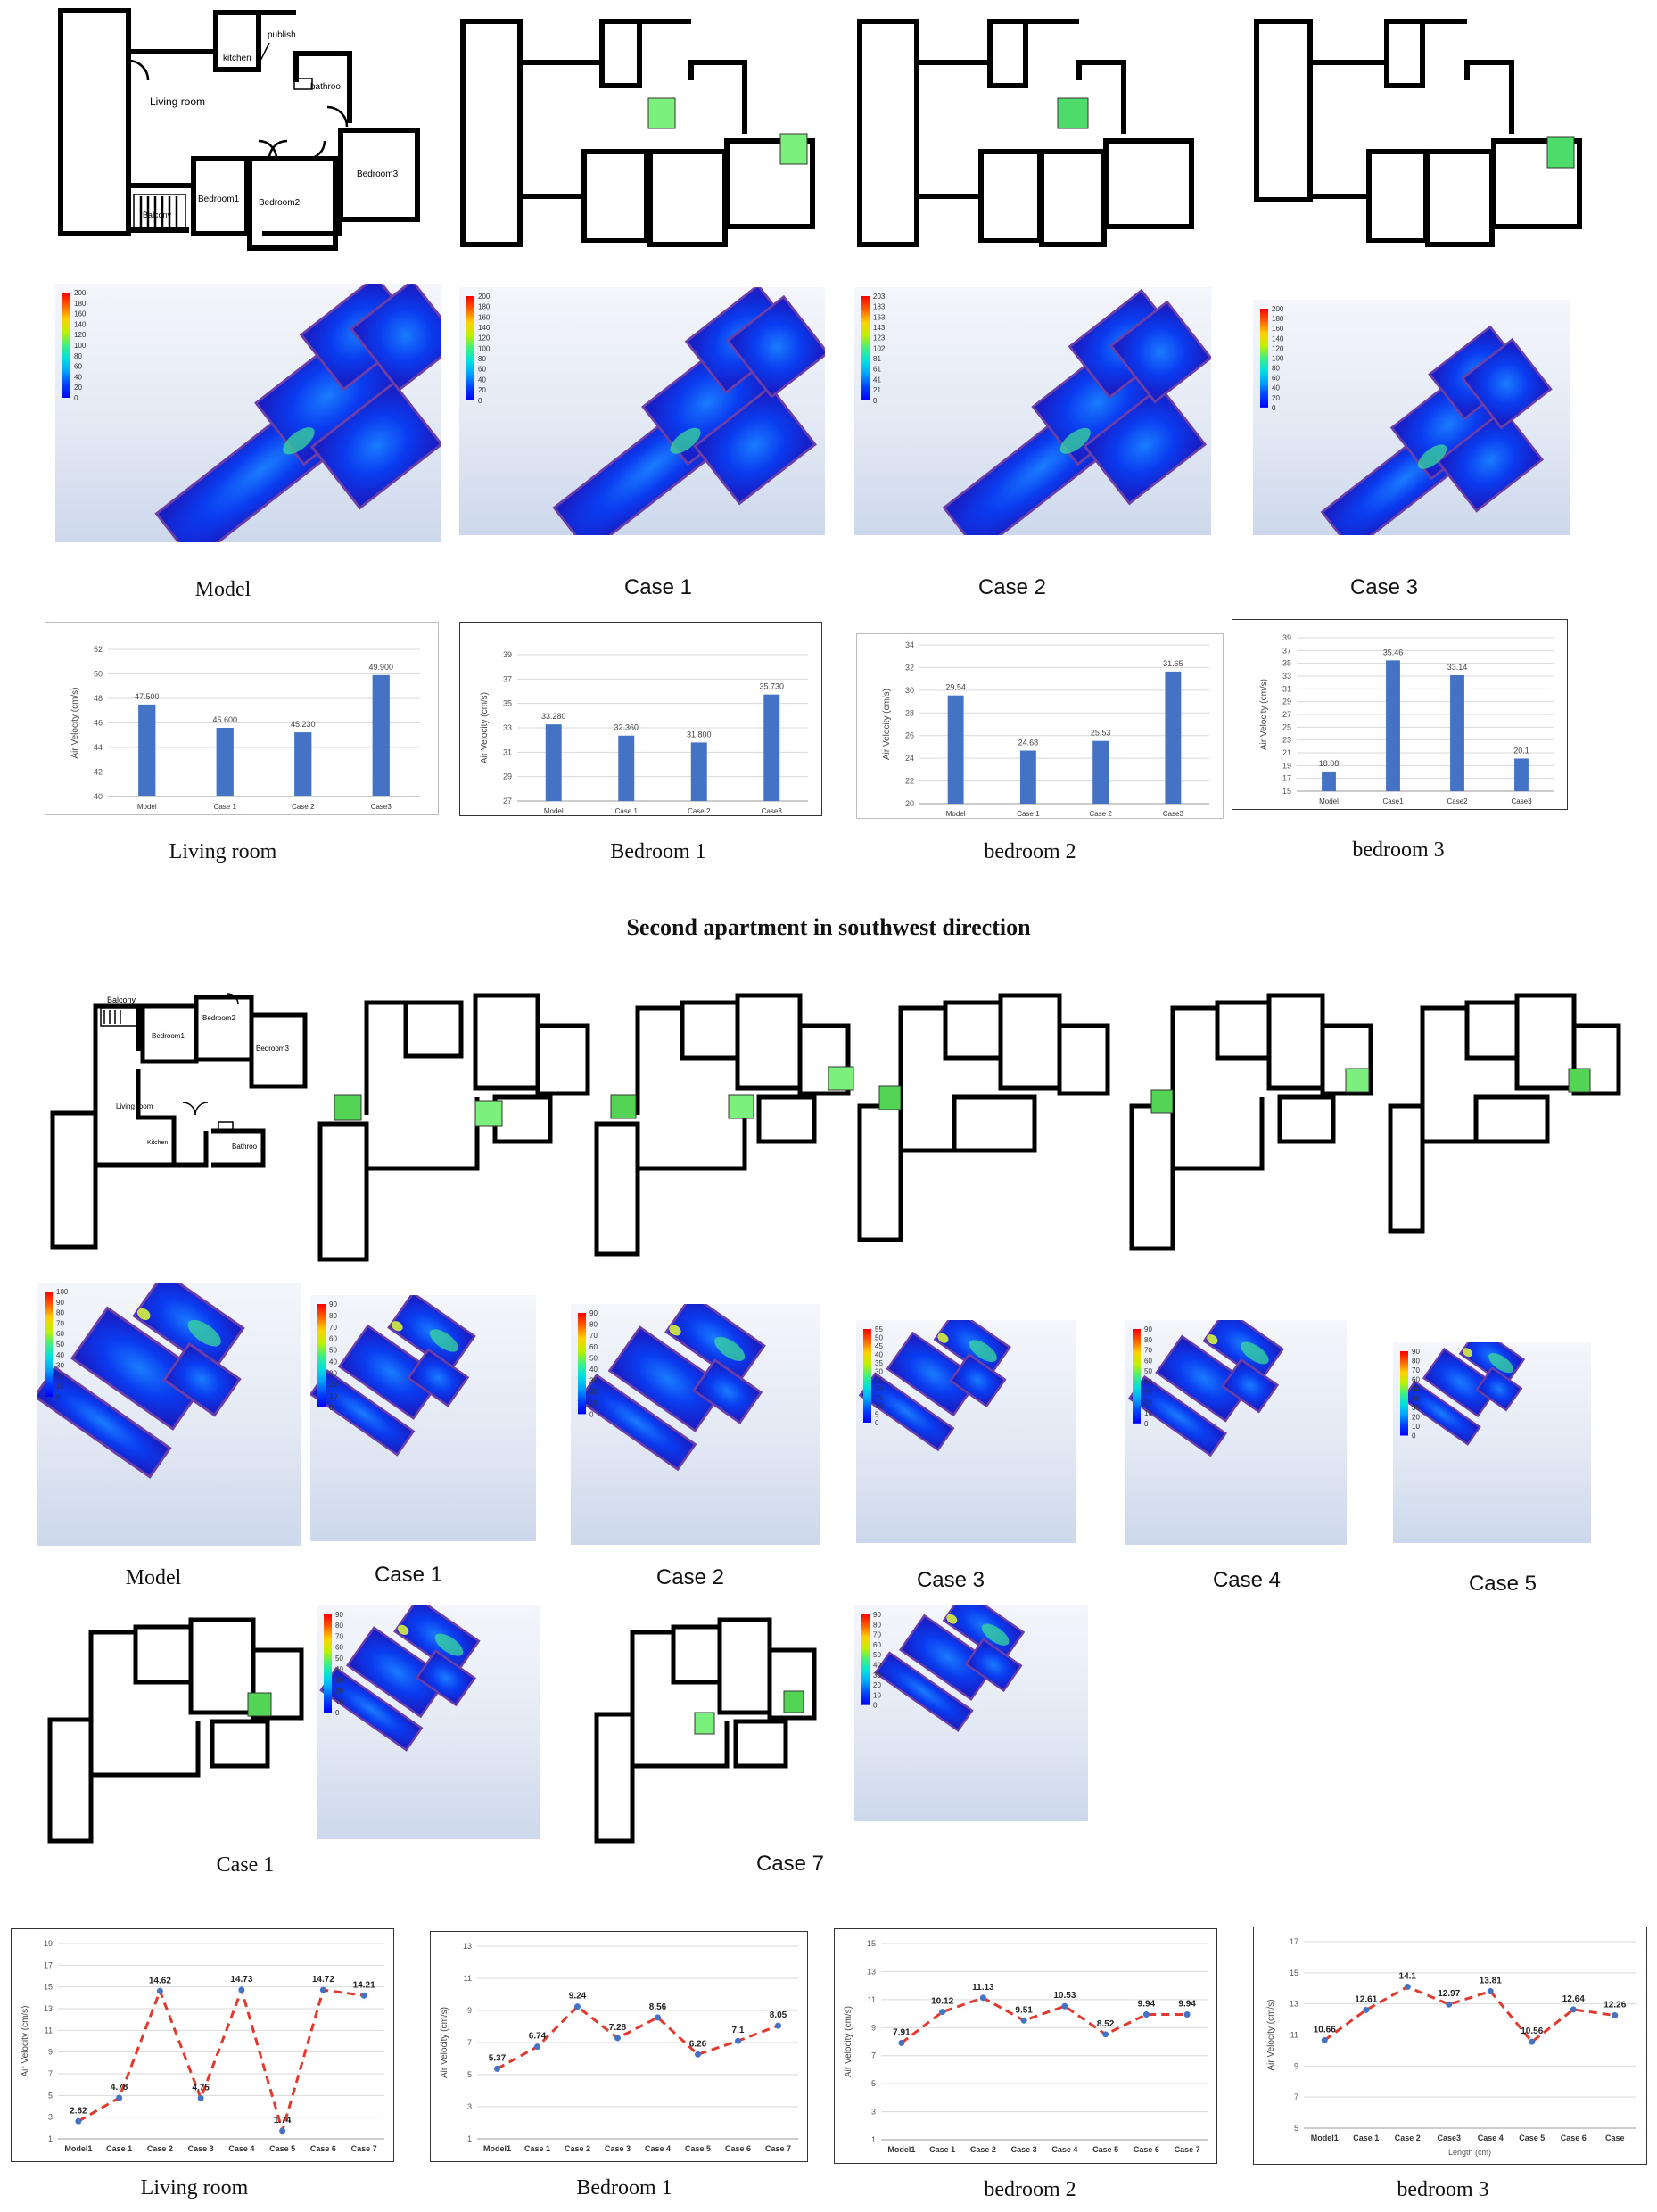  What do you see at coordinates (223, 852) in the screenshot?
I see `caption-chart-living-room-1: Living room` at bounding box center [223, 852].